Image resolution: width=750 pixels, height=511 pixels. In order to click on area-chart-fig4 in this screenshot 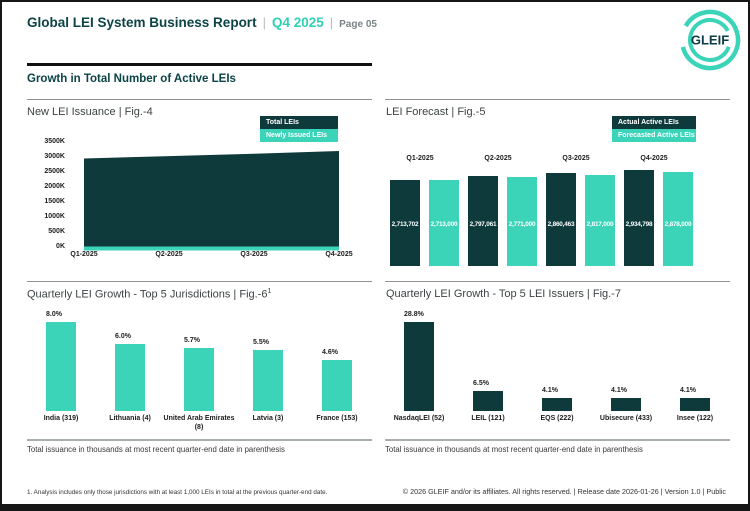, I will do `click(211, 197)`.